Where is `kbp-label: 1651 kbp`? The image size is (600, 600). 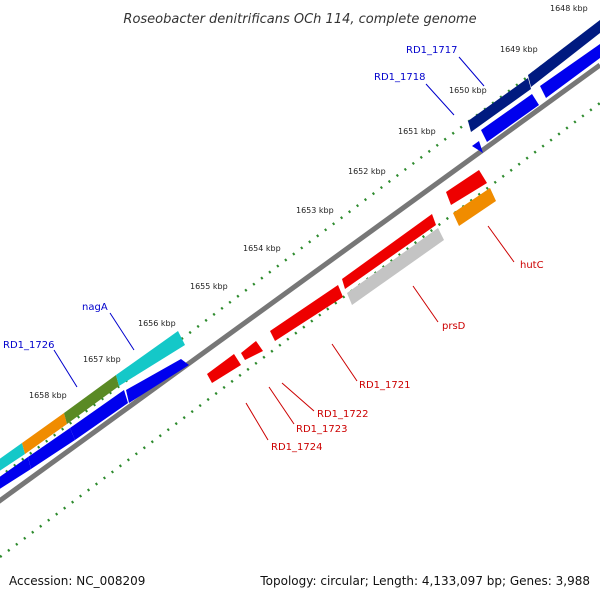
kbp-label: 1651 kbp is located at coordinates (417, 131).